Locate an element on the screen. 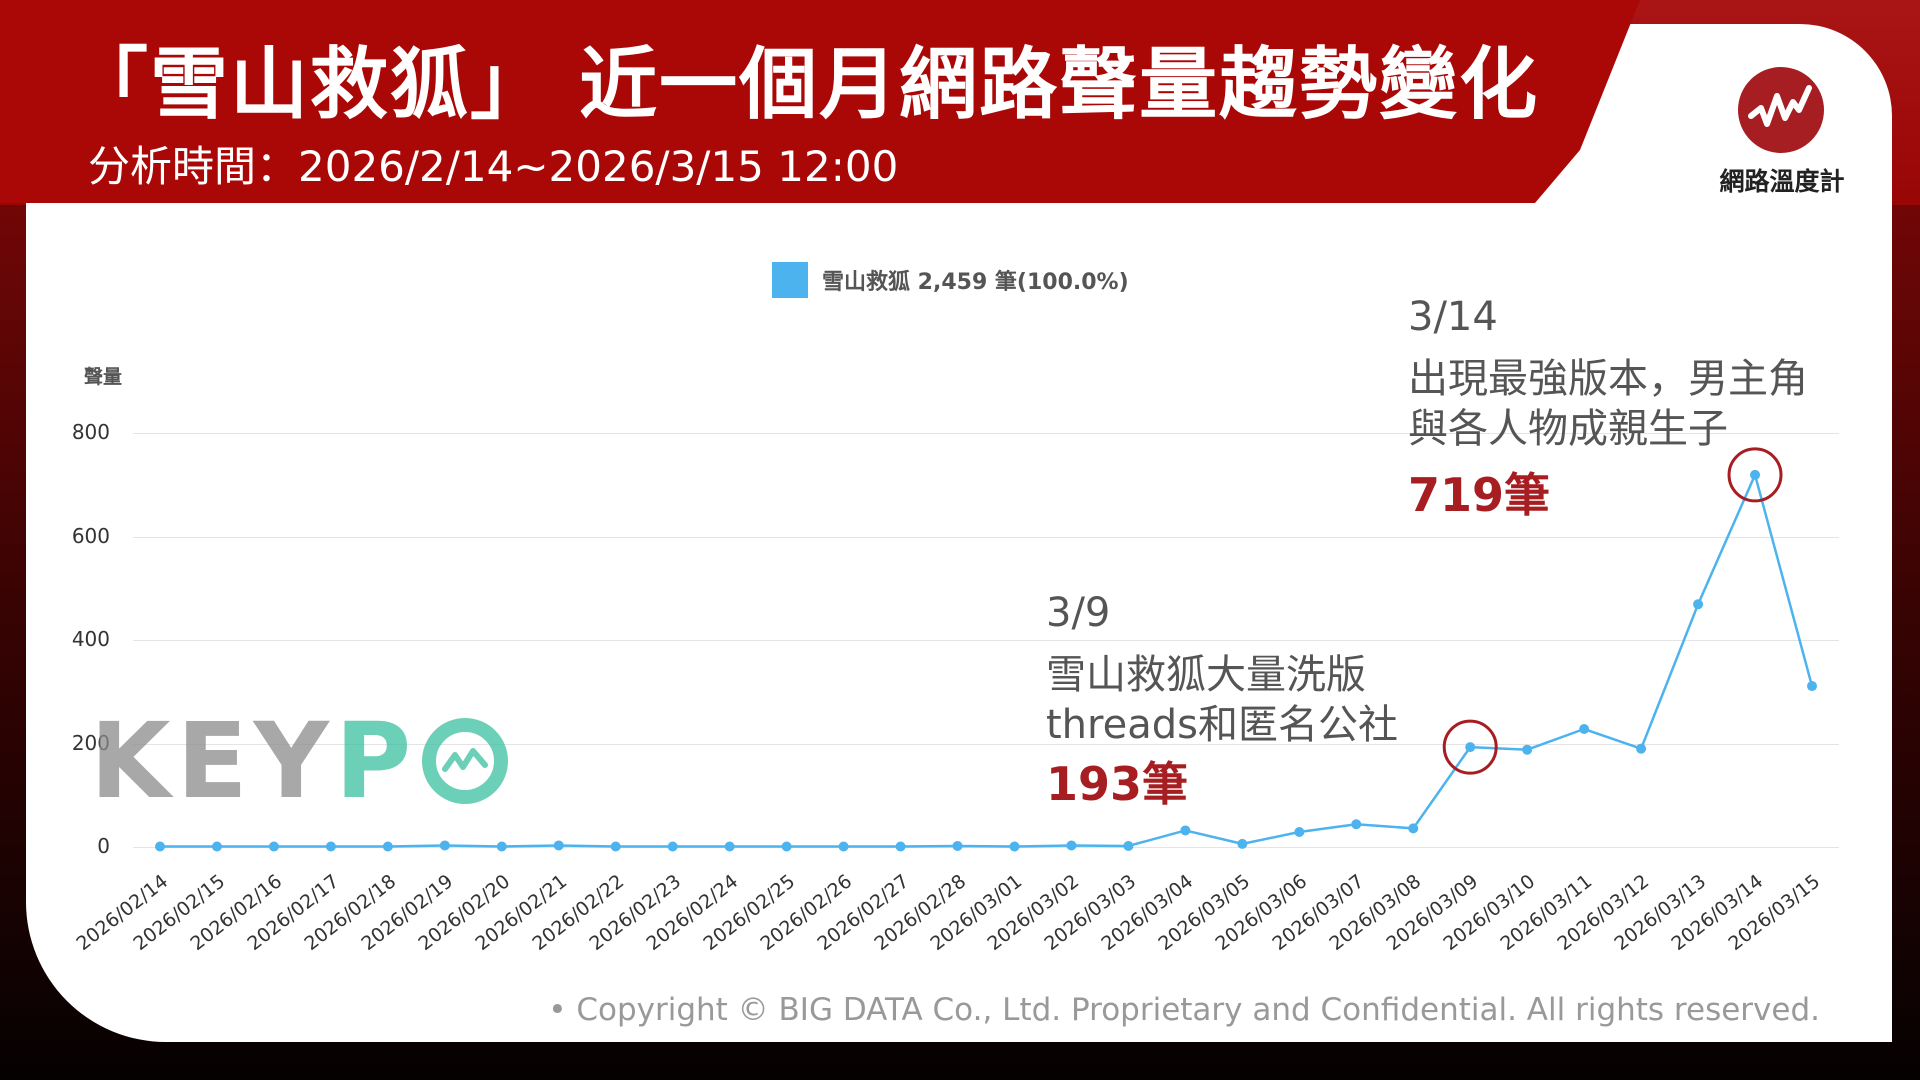 Image resolution: width=1920 pixels, height=1080 pixels. annotation-date-3-9: 3/9 is located at coordinates (1078, 613).